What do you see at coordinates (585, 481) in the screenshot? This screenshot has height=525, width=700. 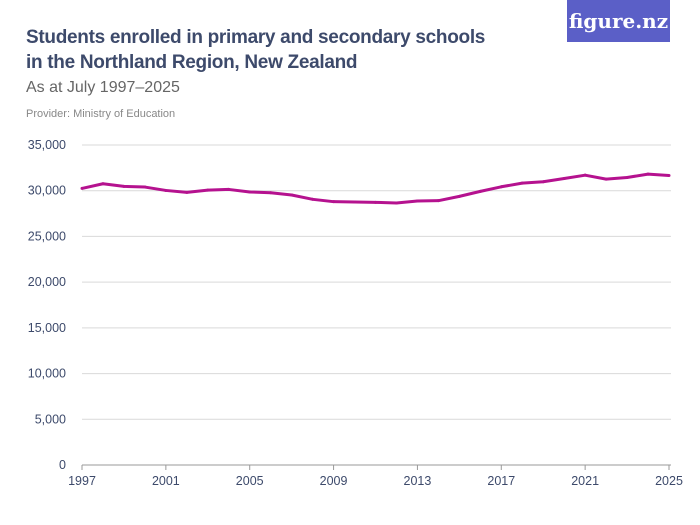 I see `x-tick-label: 2021` at bounding box center [585, 481].